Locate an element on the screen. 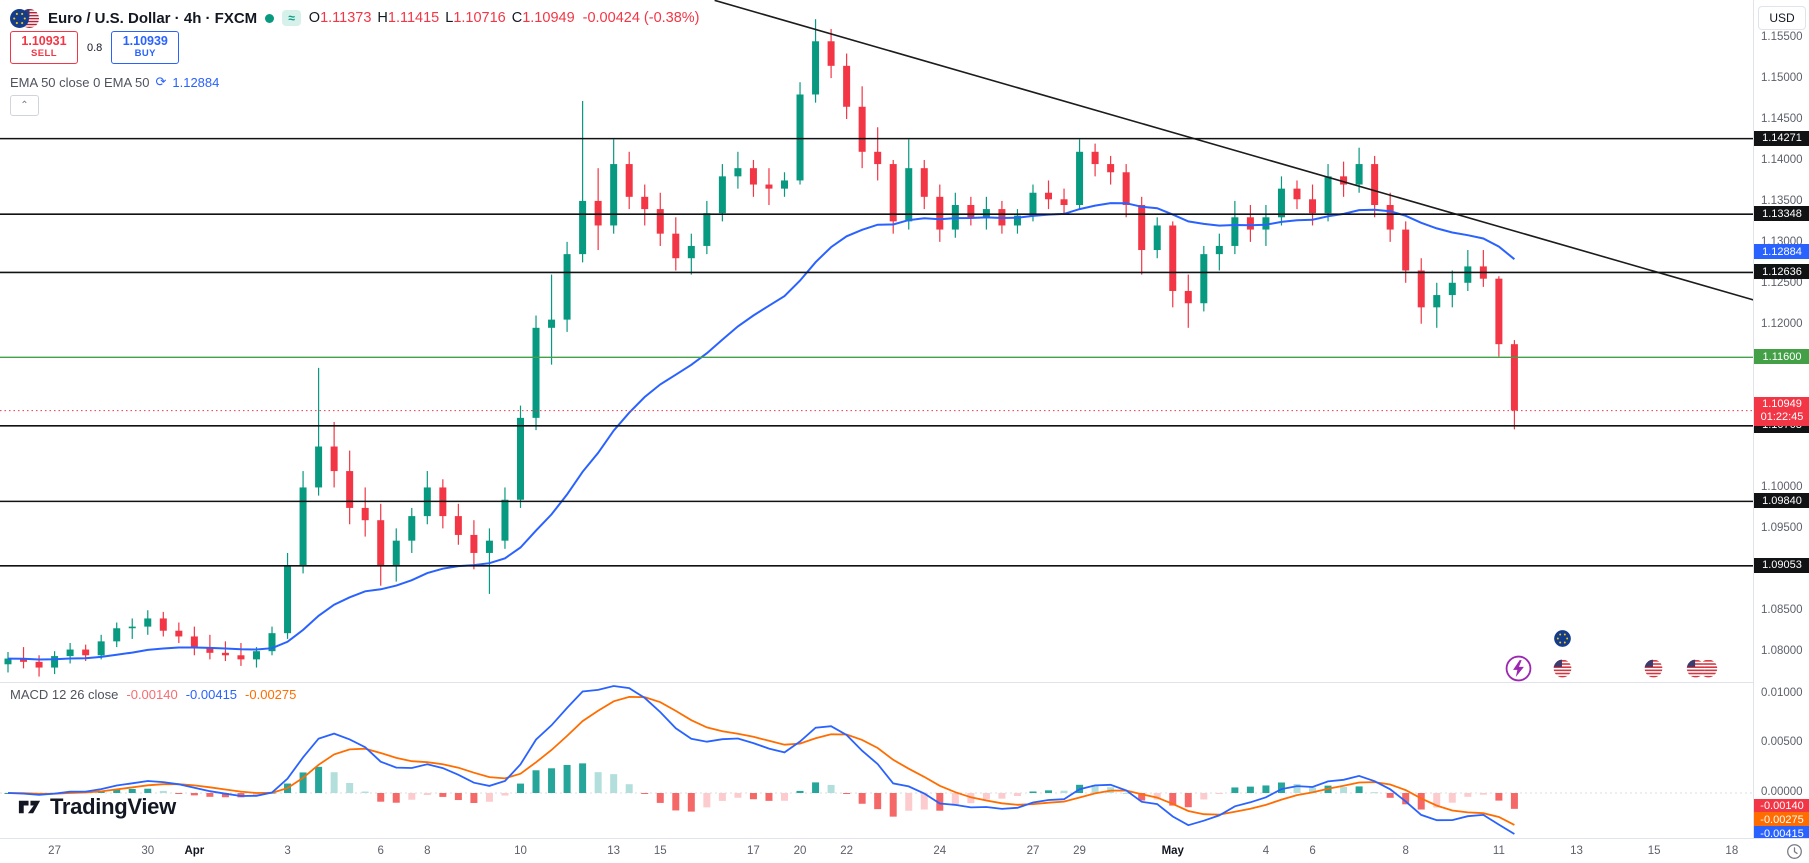  sell-button: 1.10931 SELL is located at coordinates (44, 47).